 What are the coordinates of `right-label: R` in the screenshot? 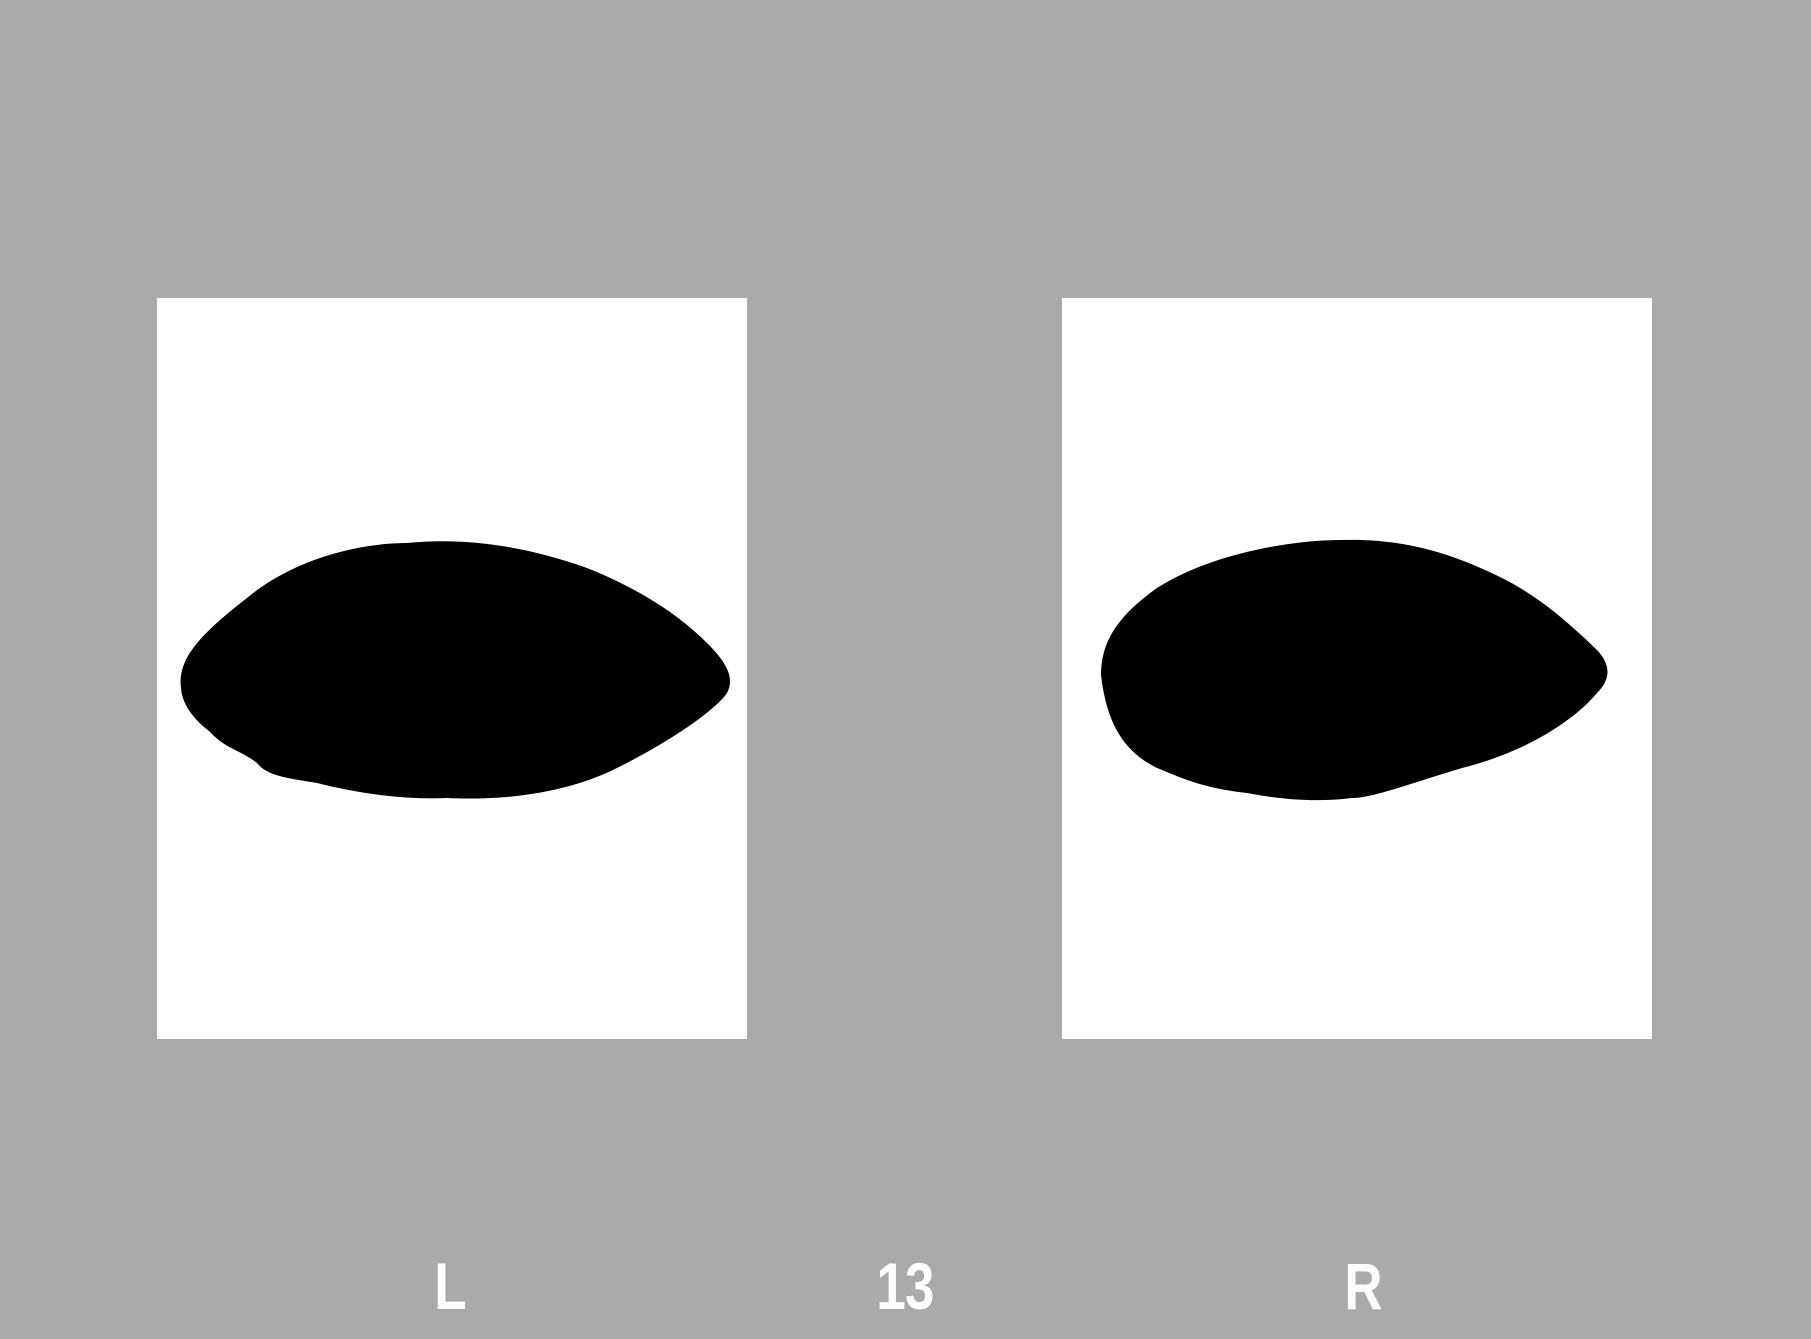 It's located at (1363, 1286).